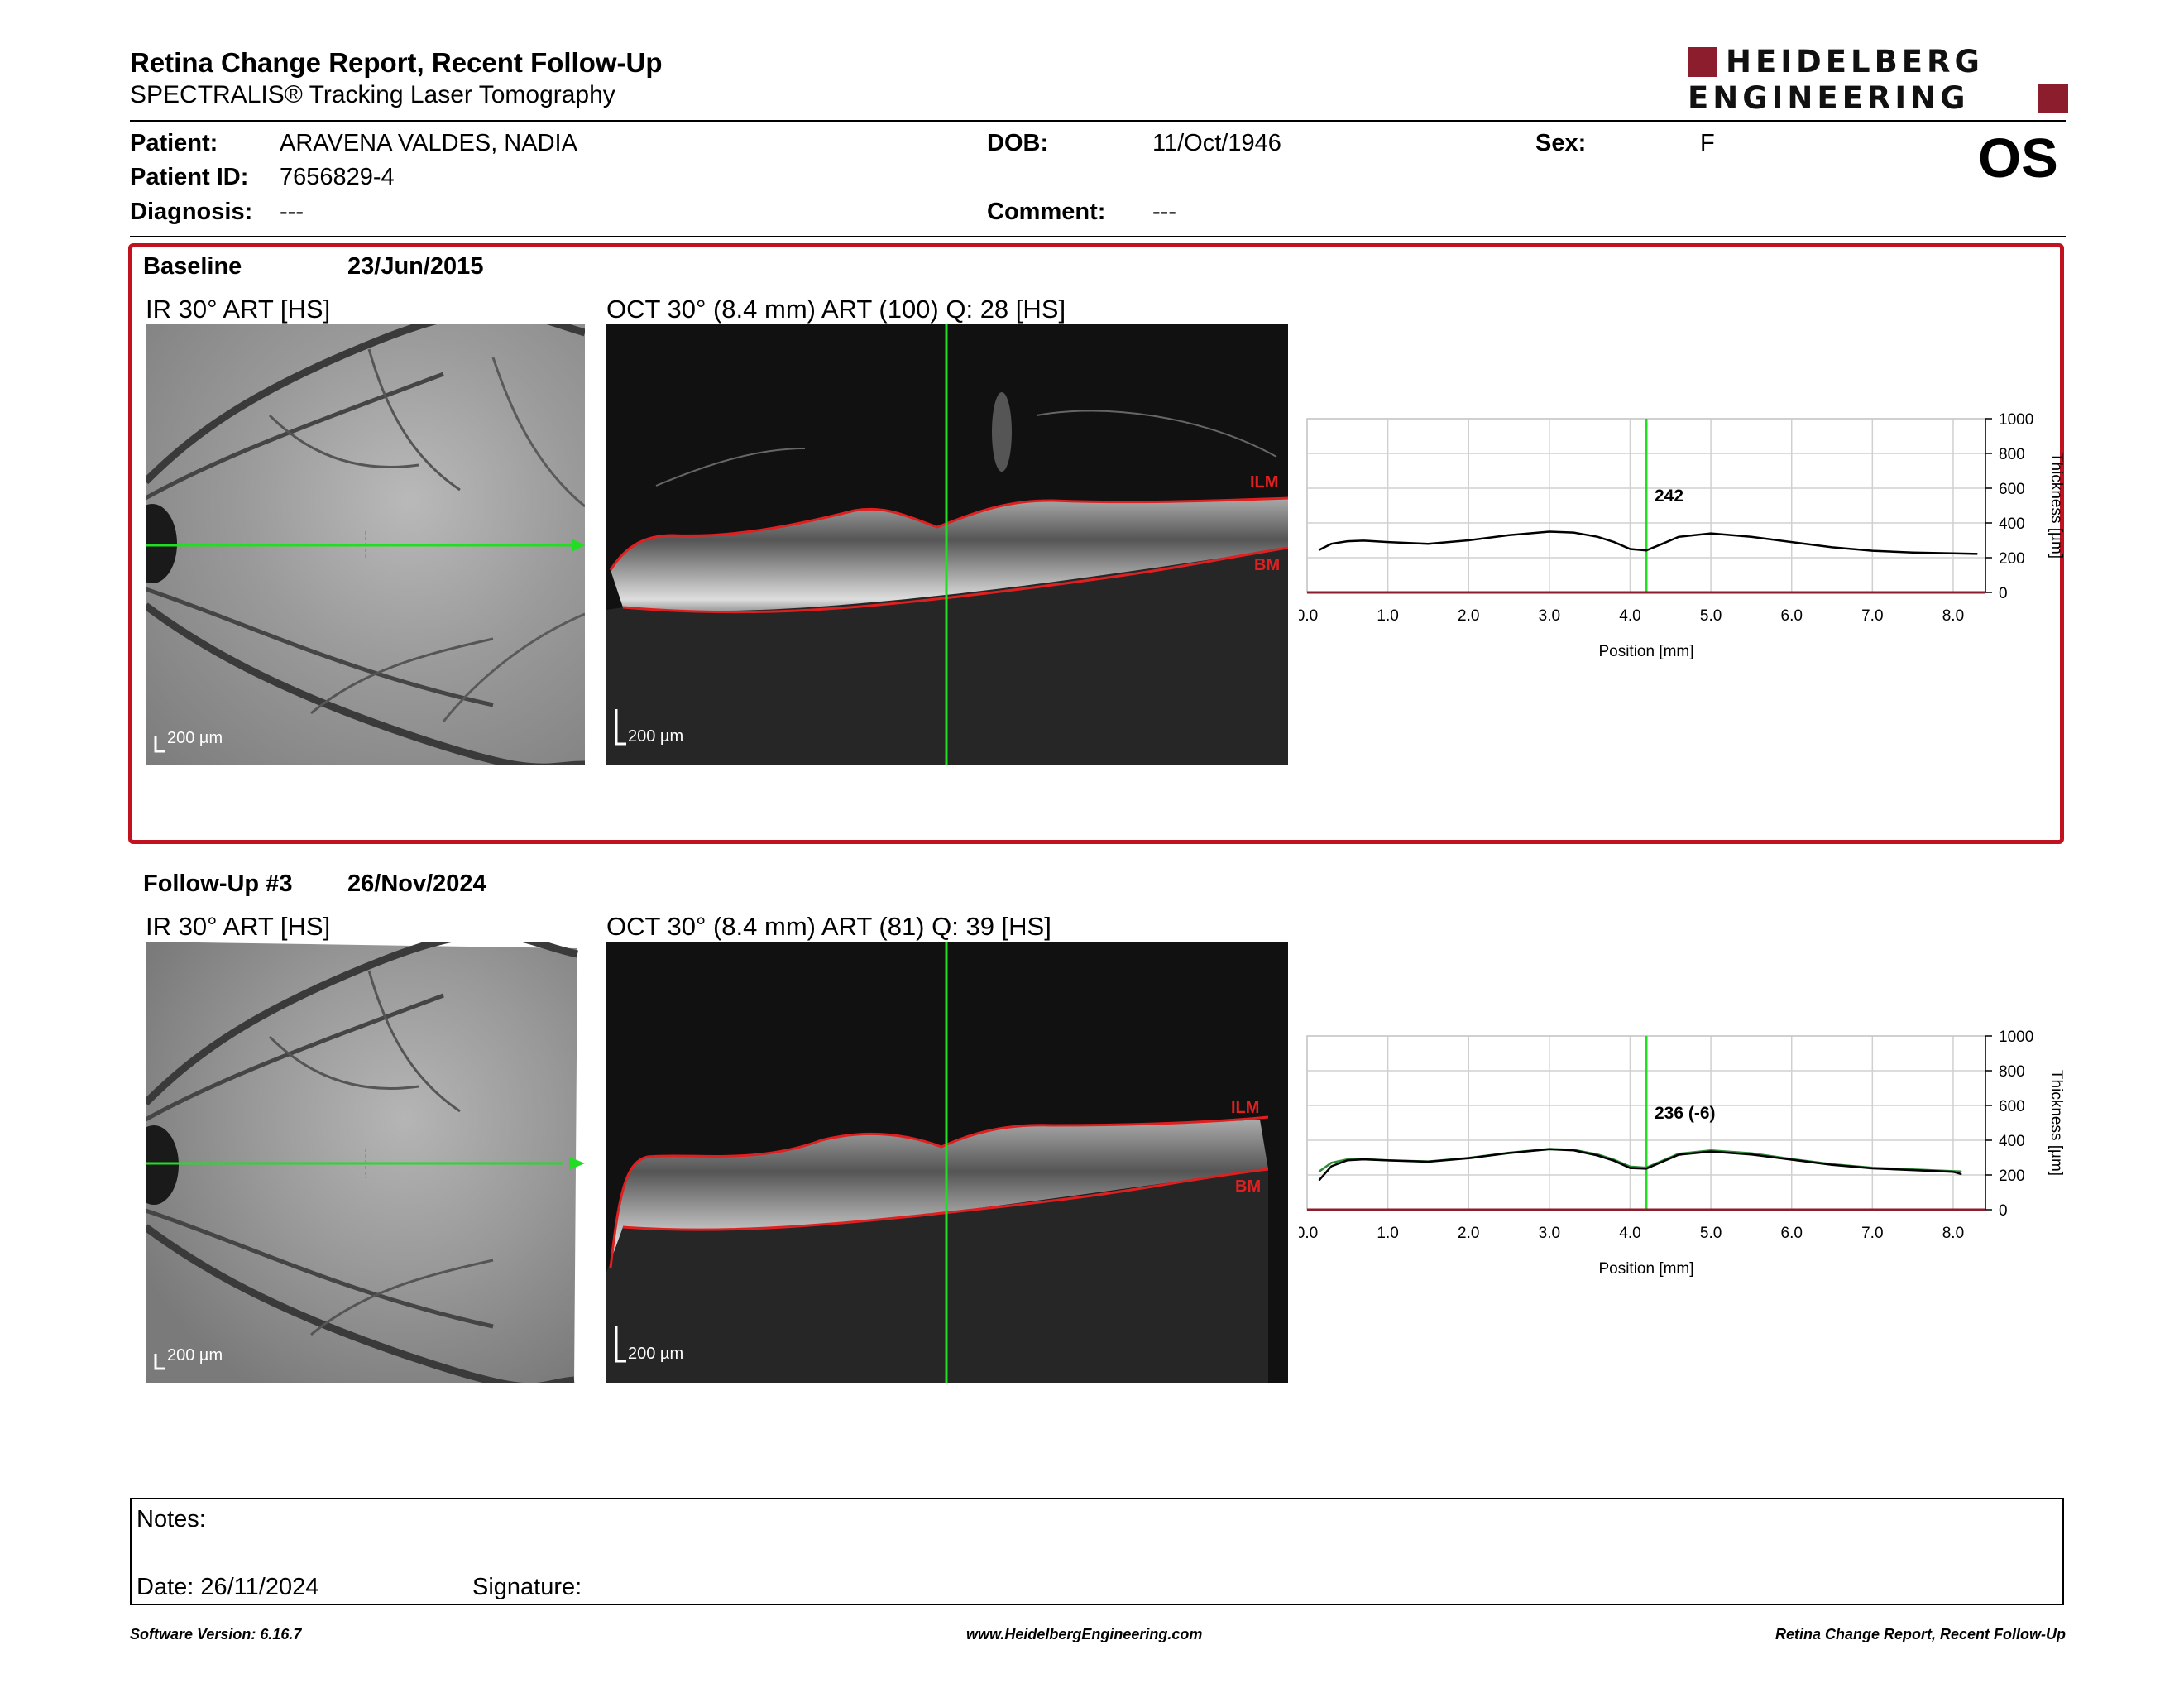  I want to click on x-tick-label: 0.0, so click(1308, 1233).